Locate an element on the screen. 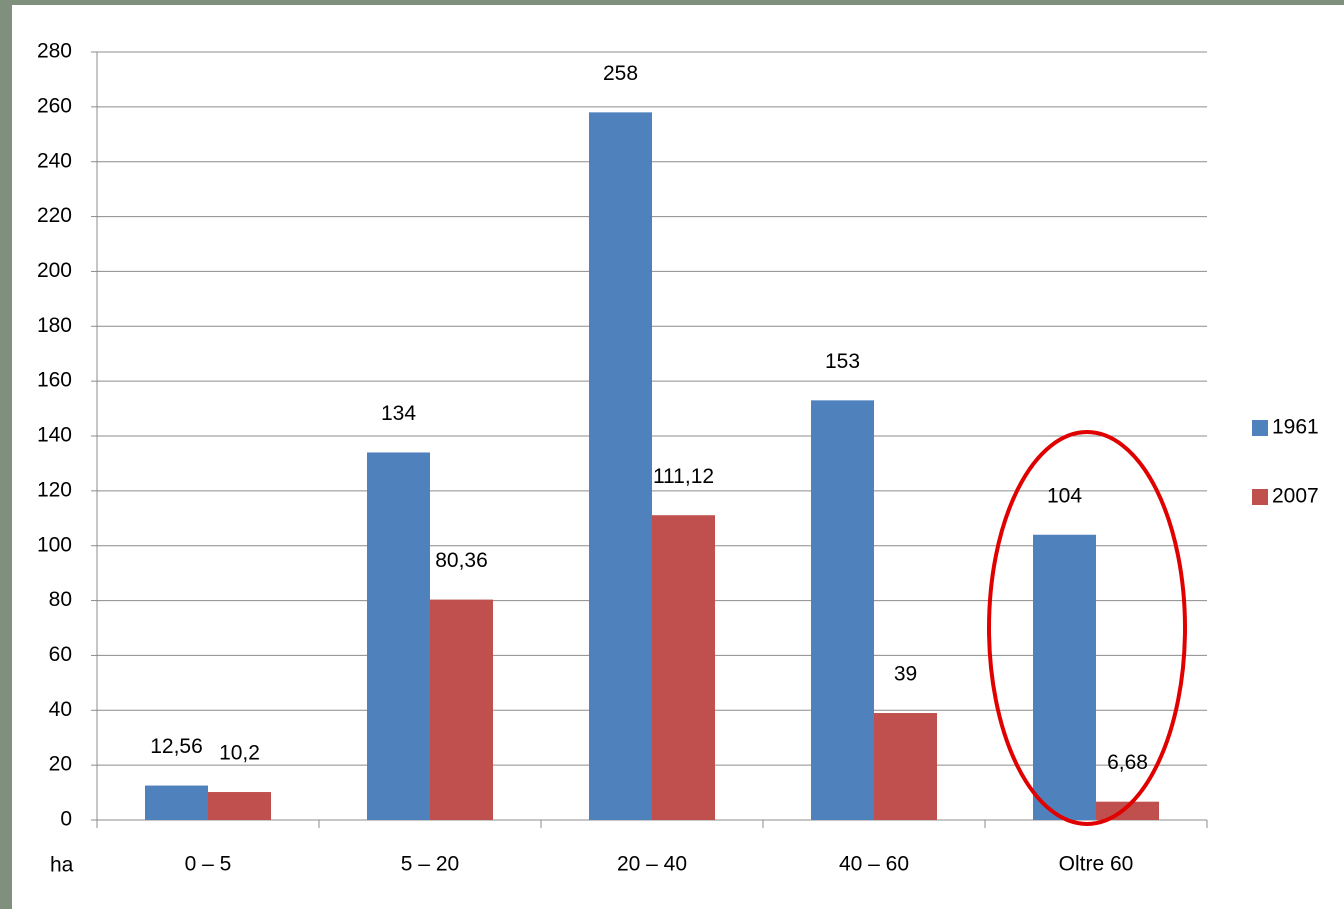 This screenshot has height=909, width=1344. y-tick-label: 160 is located at coordinates (54, 380).